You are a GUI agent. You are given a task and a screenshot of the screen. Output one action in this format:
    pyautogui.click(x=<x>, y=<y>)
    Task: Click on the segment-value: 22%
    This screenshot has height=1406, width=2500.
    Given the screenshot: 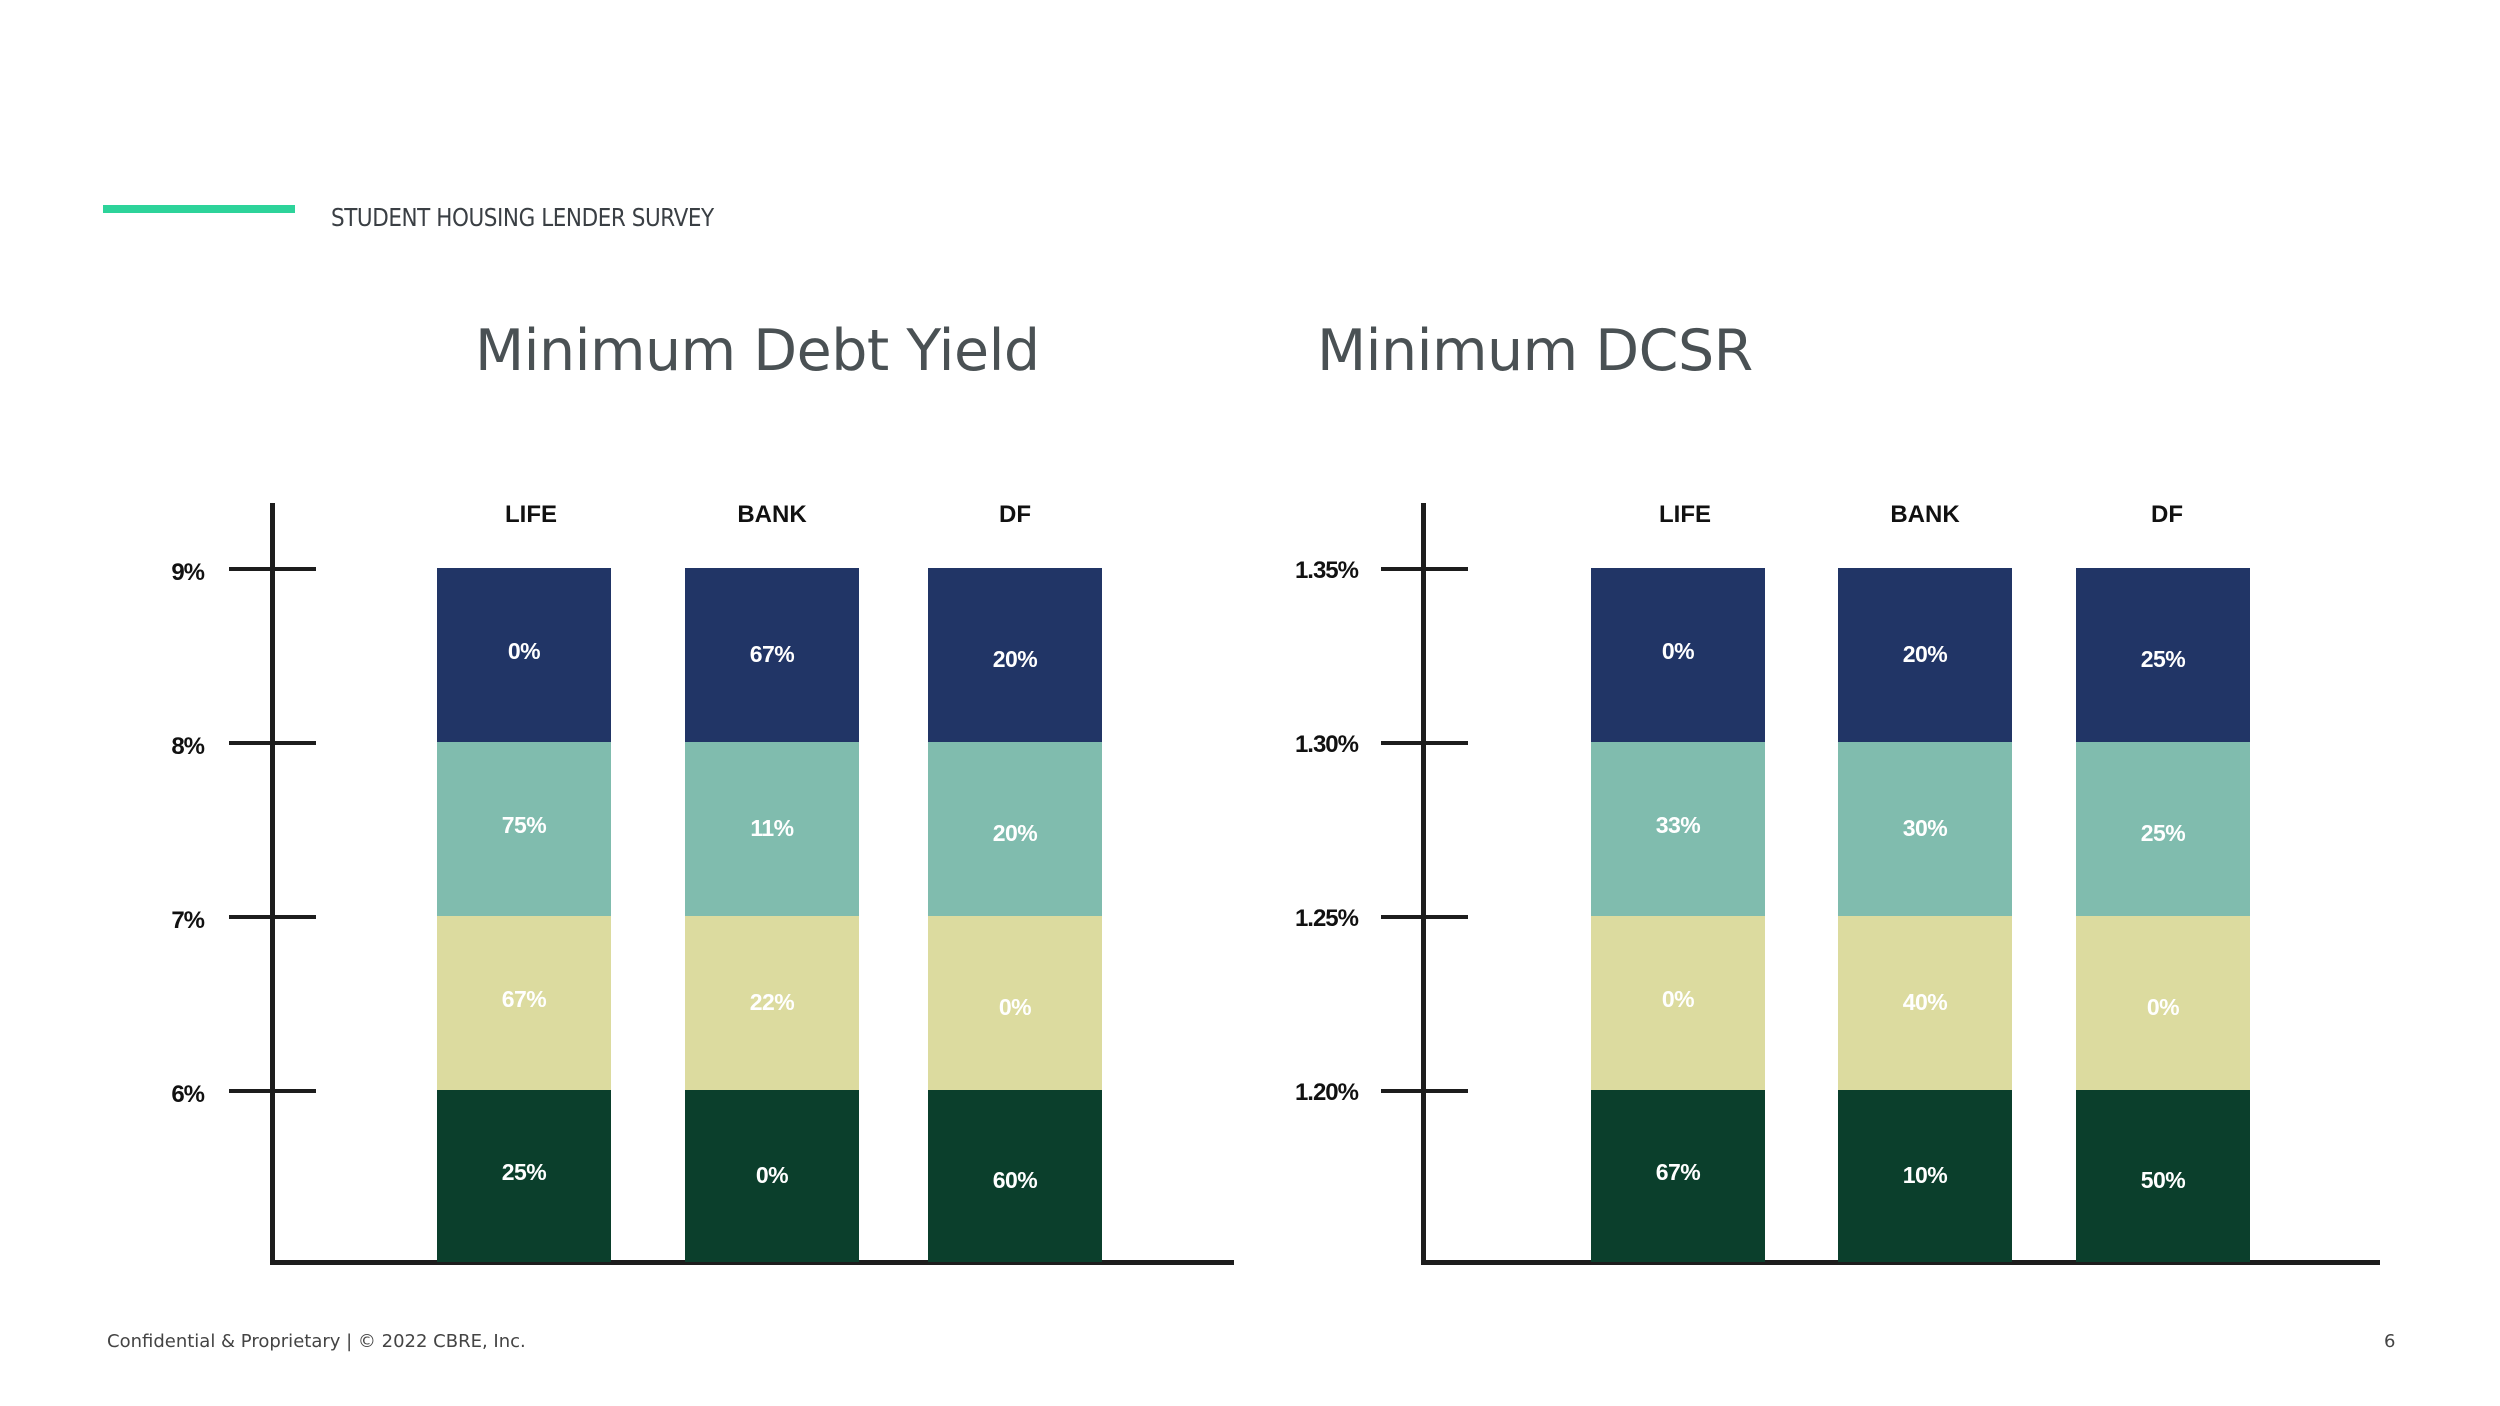 What is the action you would take?
    pyautogui.click(x=772, y=1001)
    